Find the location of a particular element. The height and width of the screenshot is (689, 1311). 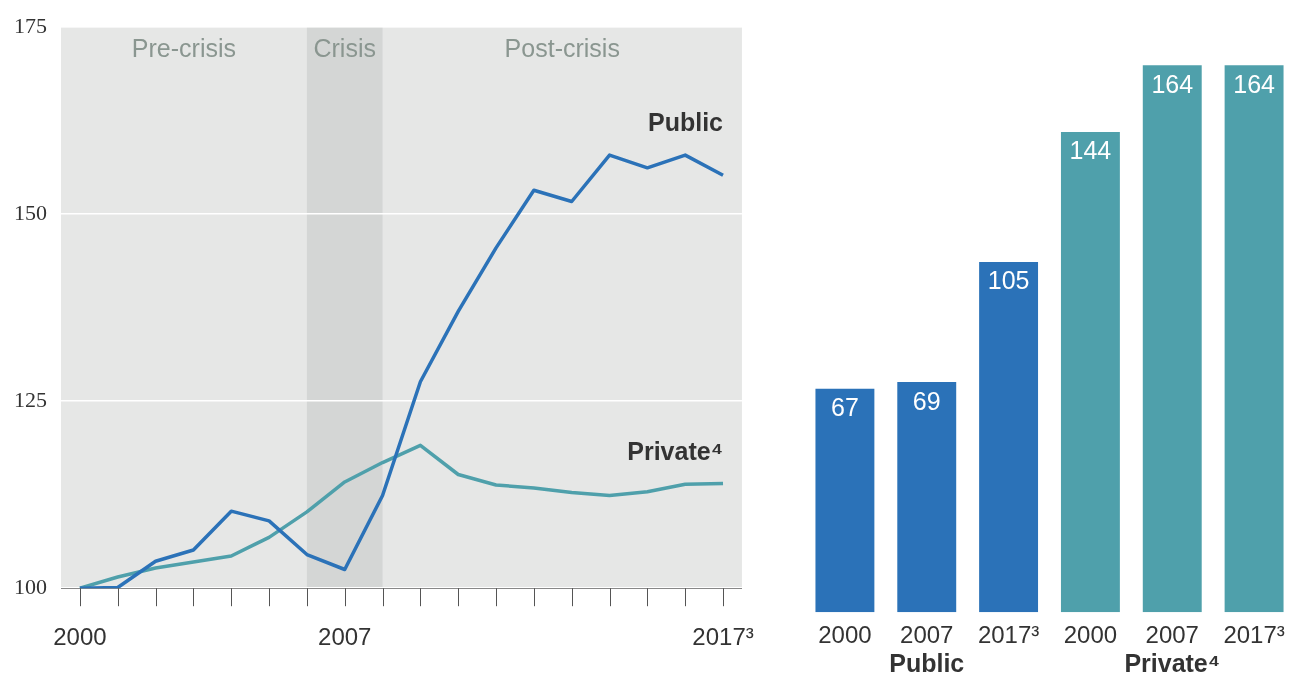

y-tick-label: 125 is located at coordinates (30, 399).